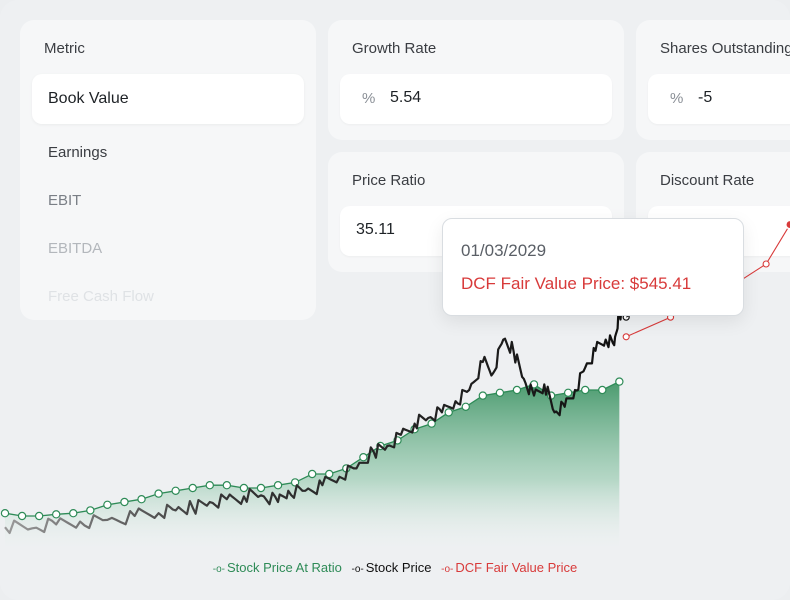 This screenshot has width=790, height=600. What do you see at coordinates (725, 48) in the screenshot?
I see `shares-outstanding-label: Shares Outstanding` at bounding box center [725, 48].